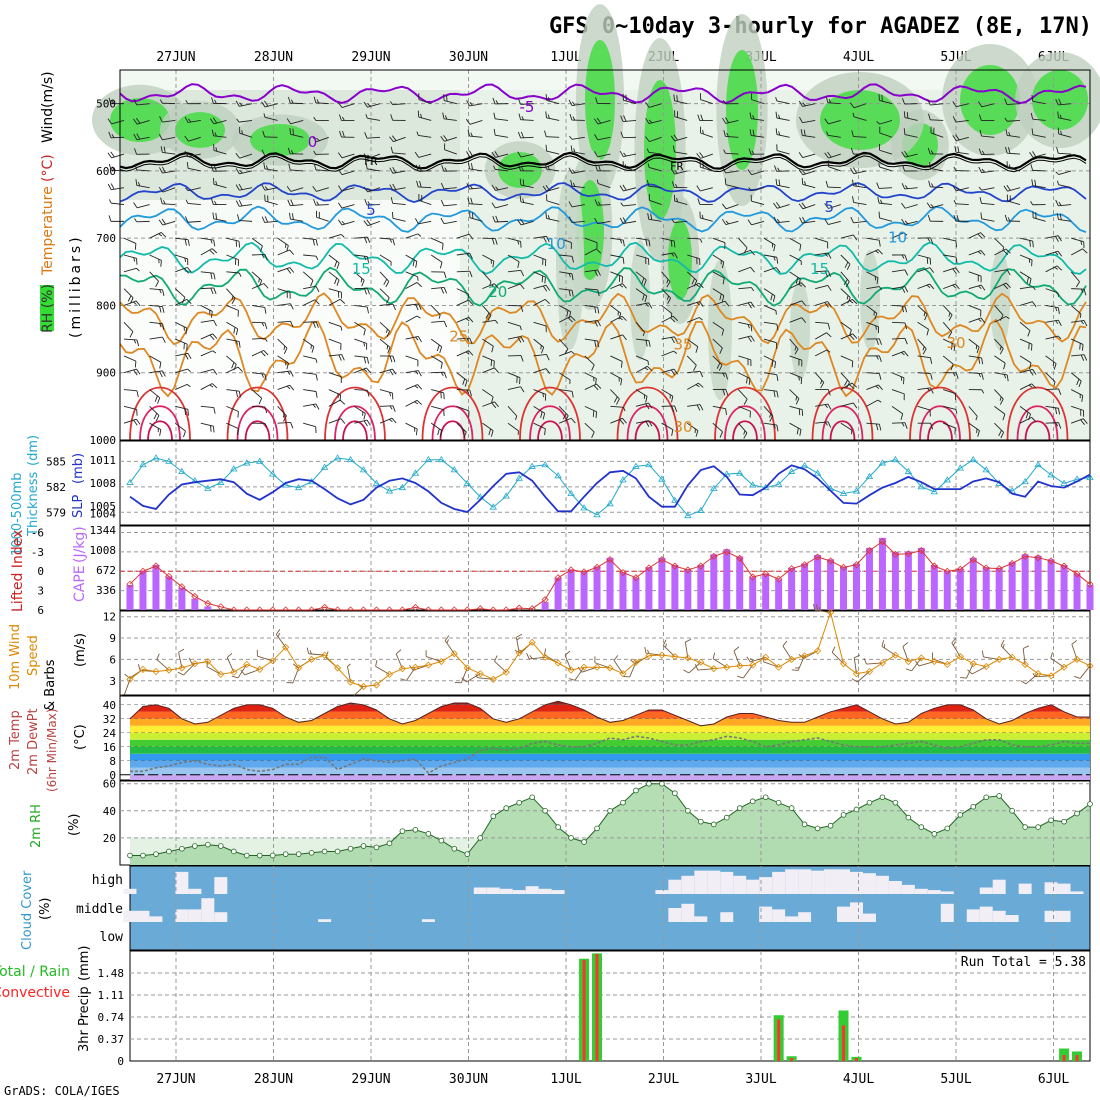 The image size is (1100, 1100). Describe the element at coordinates (677, 166) in the screenshot. I see `freezing-level-label-2: FR` at that location.